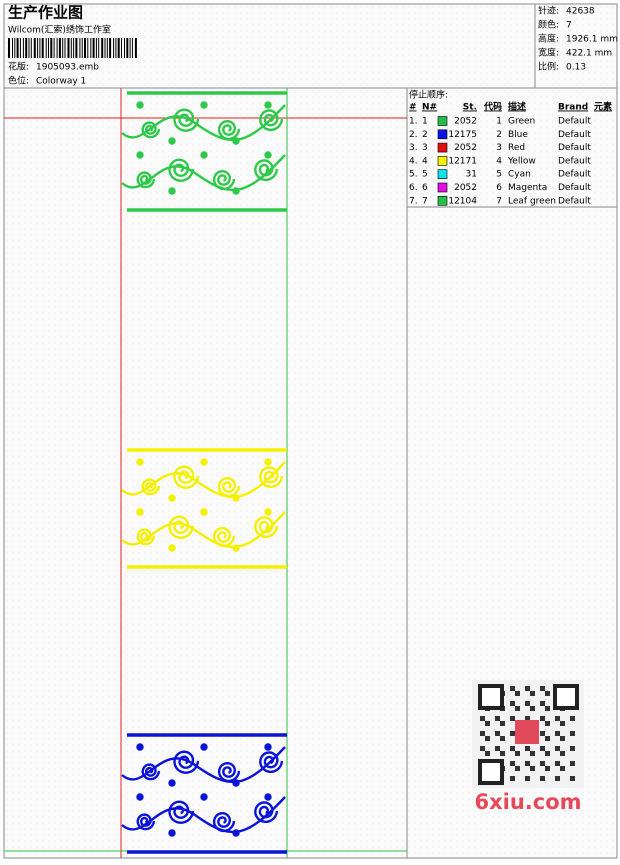 The image size is (620, 865). What do you see at coordinates (580, 12) in the screenshot?
I see `info-value: 42638` at bounding box center [580, 12].